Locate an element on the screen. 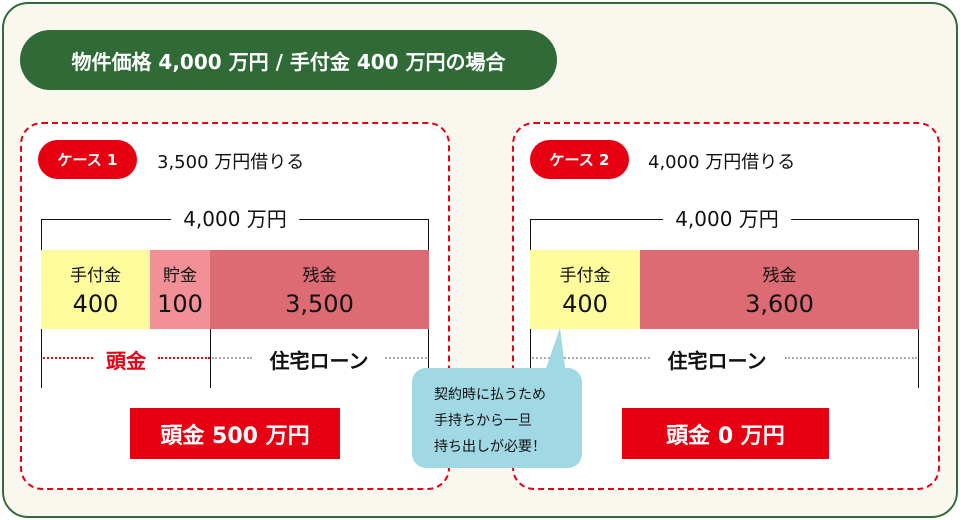 This screenshot has height=520, width=960. segment-value: 3,500 is located at coordinates (319, 304).